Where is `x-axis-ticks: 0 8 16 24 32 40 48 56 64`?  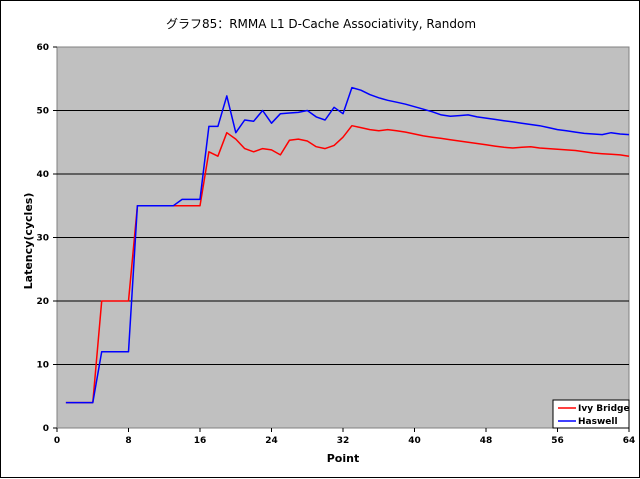 x-axis-ticks: 0 8 16 24 32 40 48 56 64 is located at coordinates (344, 437).